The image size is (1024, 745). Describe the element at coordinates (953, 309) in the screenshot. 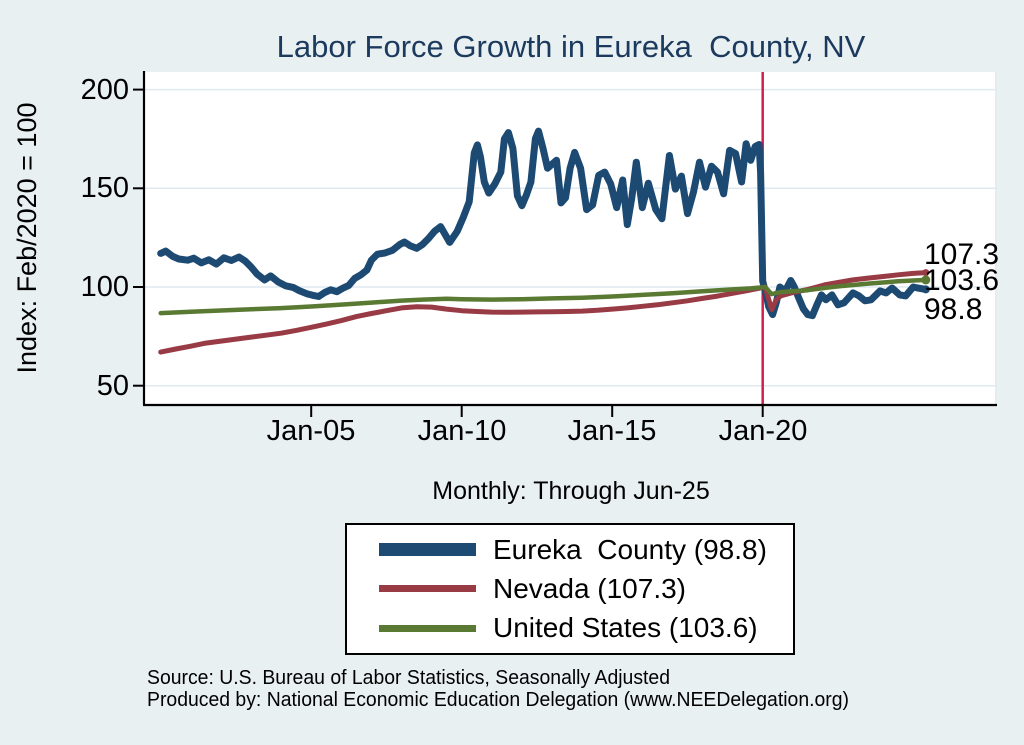

I see `end-value-eureka: 98.8` at that location.